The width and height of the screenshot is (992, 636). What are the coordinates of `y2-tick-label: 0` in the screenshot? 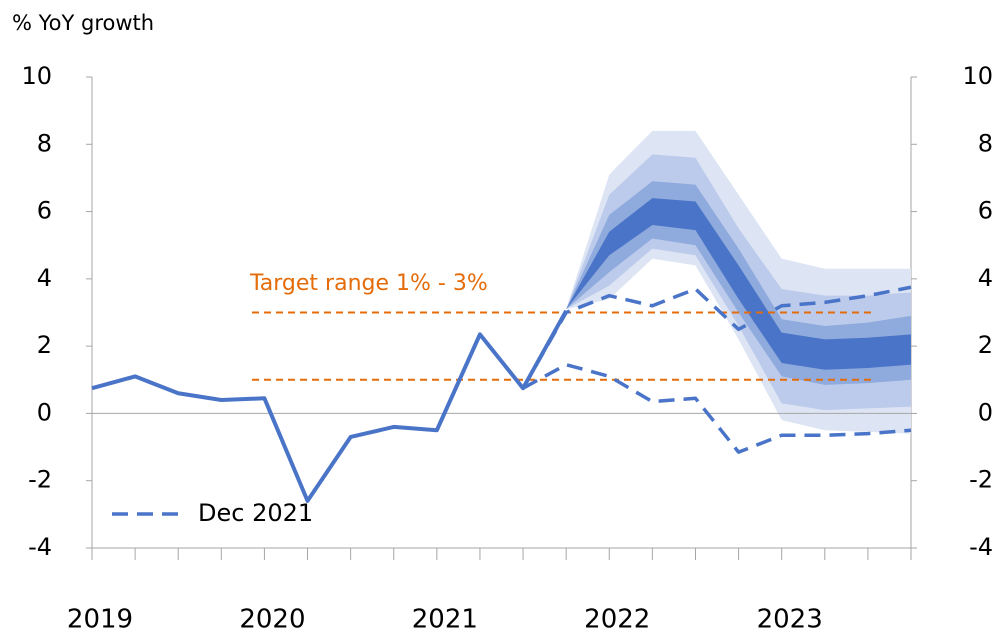 It's located at (985, 412).